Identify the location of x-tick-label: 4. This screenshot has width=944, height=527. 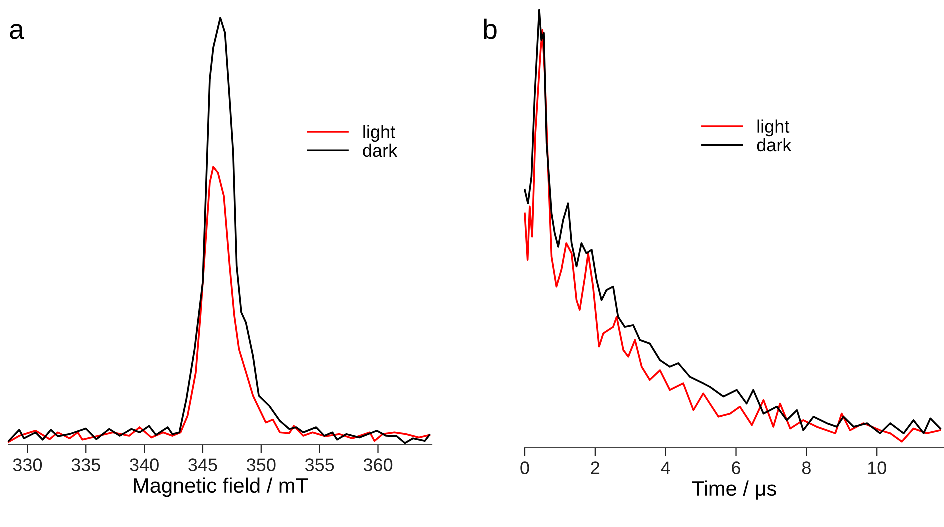
(665, 468).